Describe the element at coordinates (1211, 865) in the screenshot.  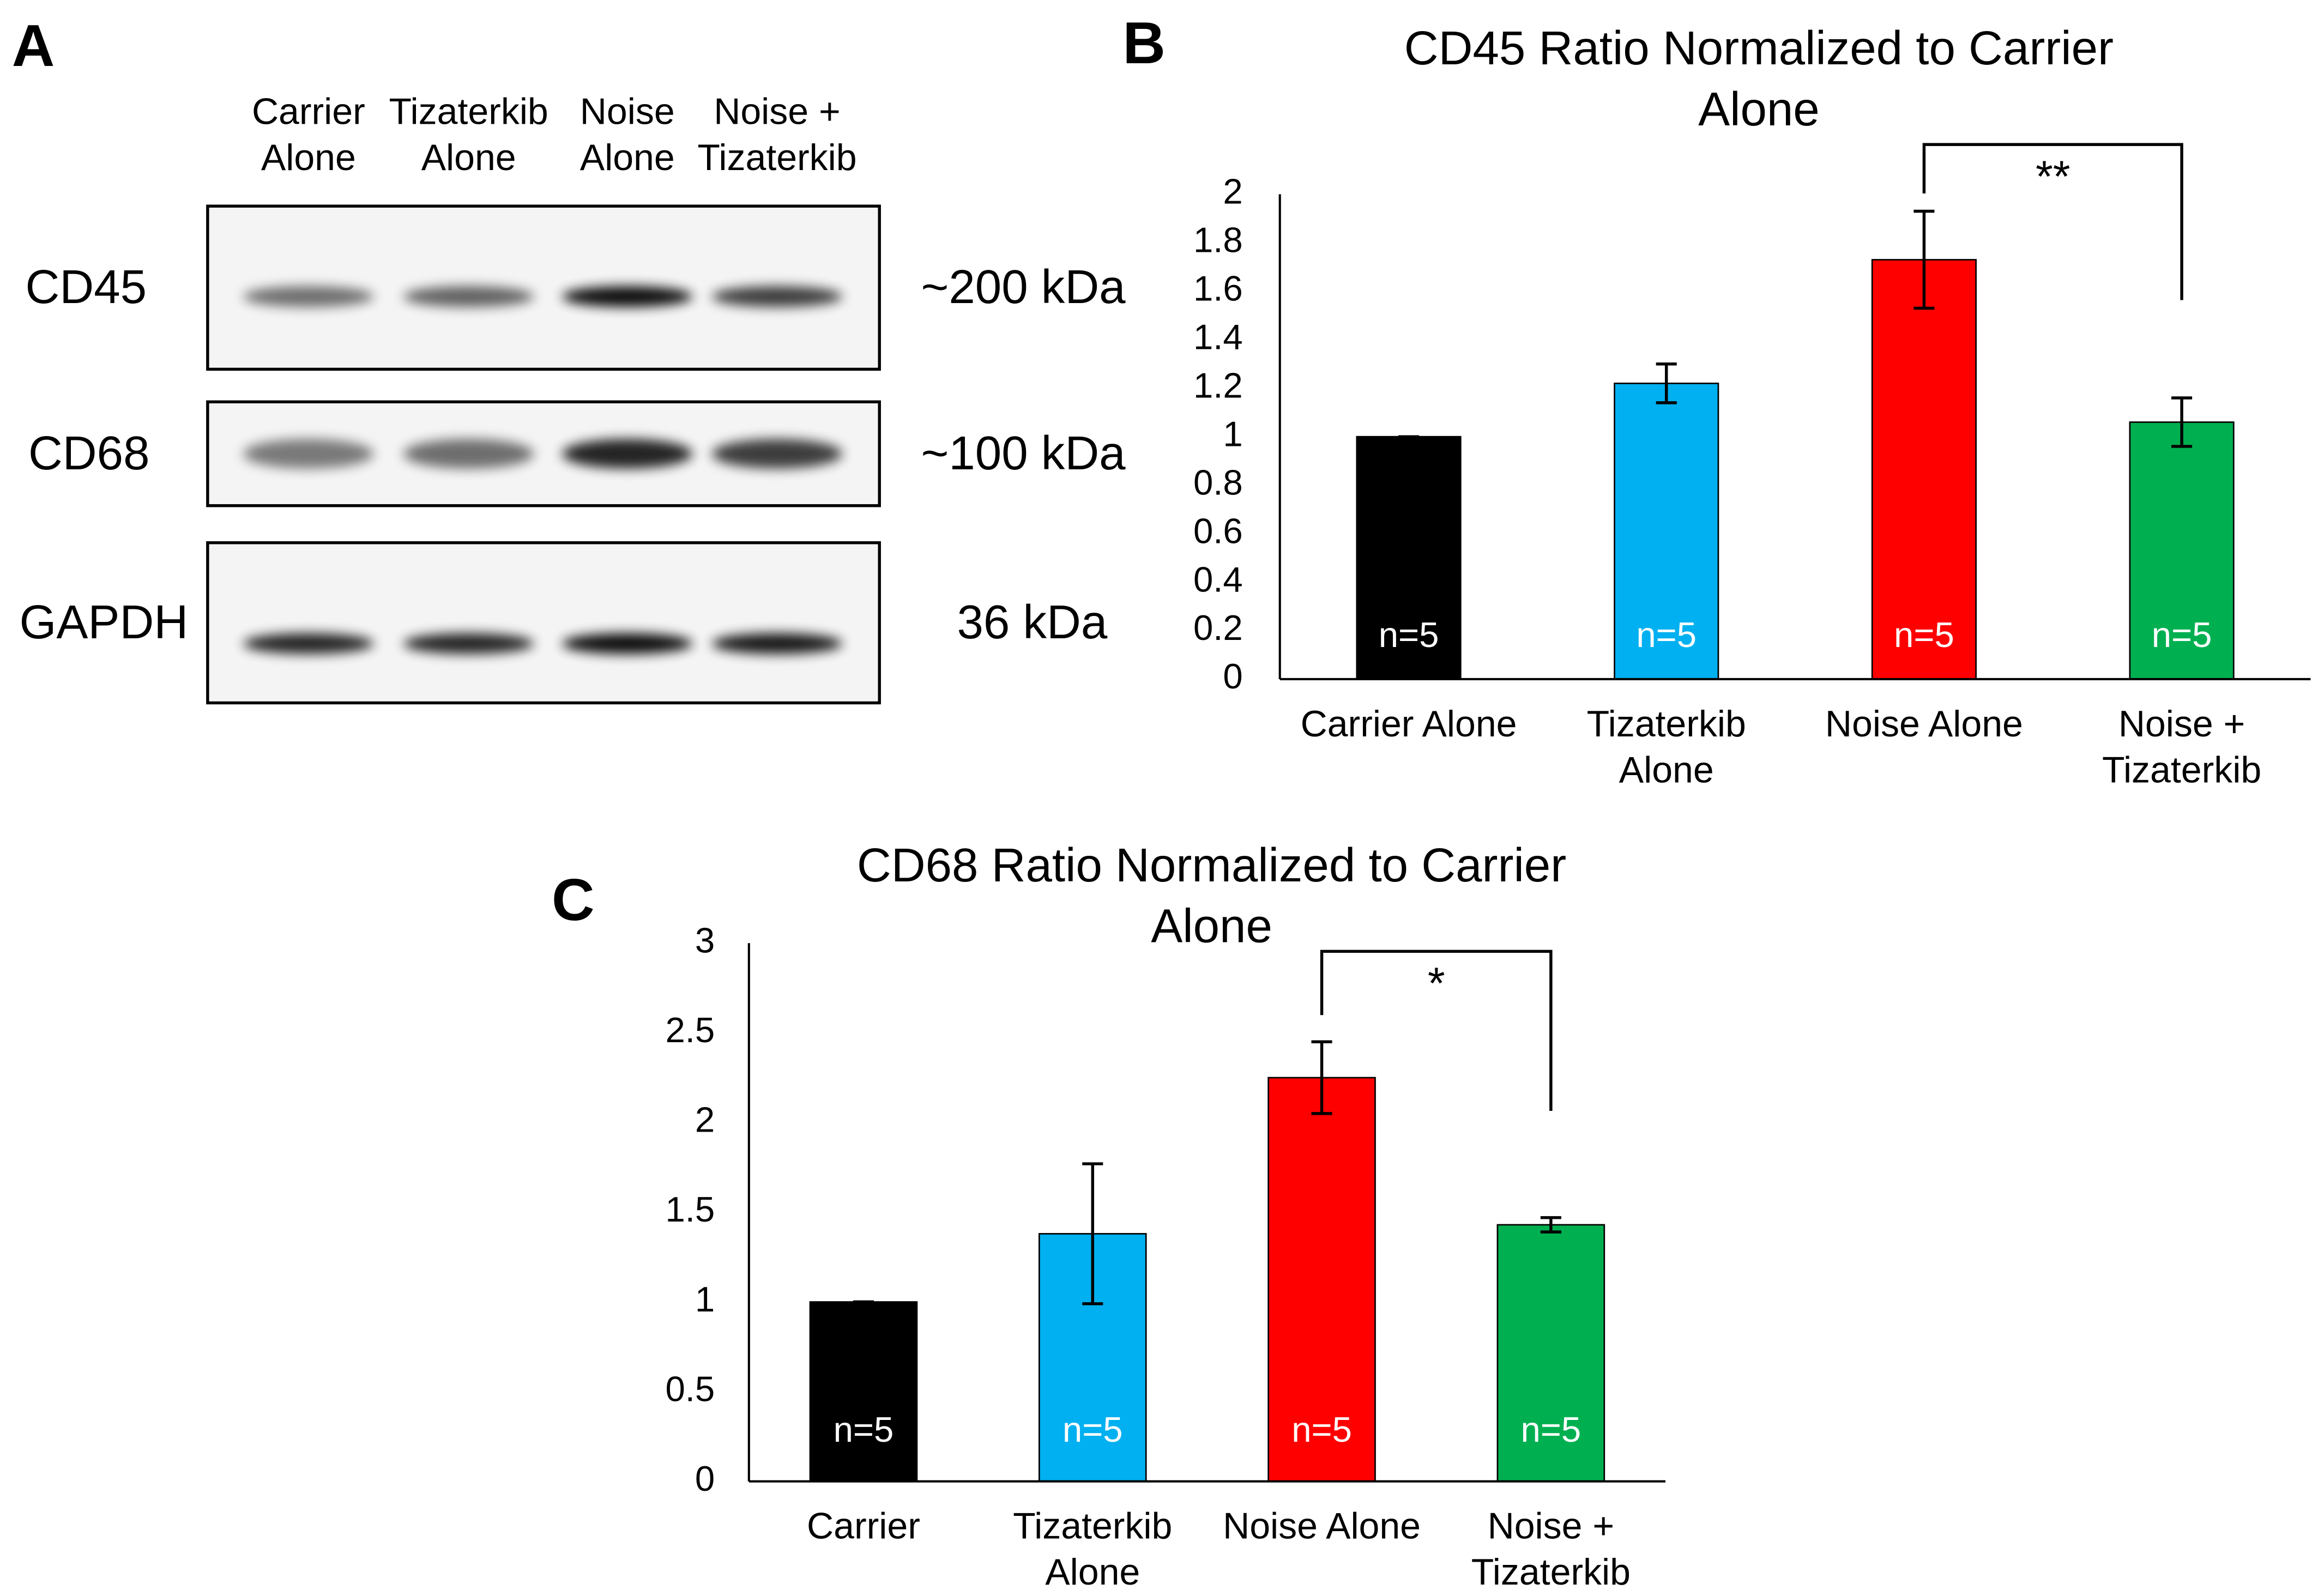
I see `chart-title: CD68 Ratio Normalized to Carrier` at that location.